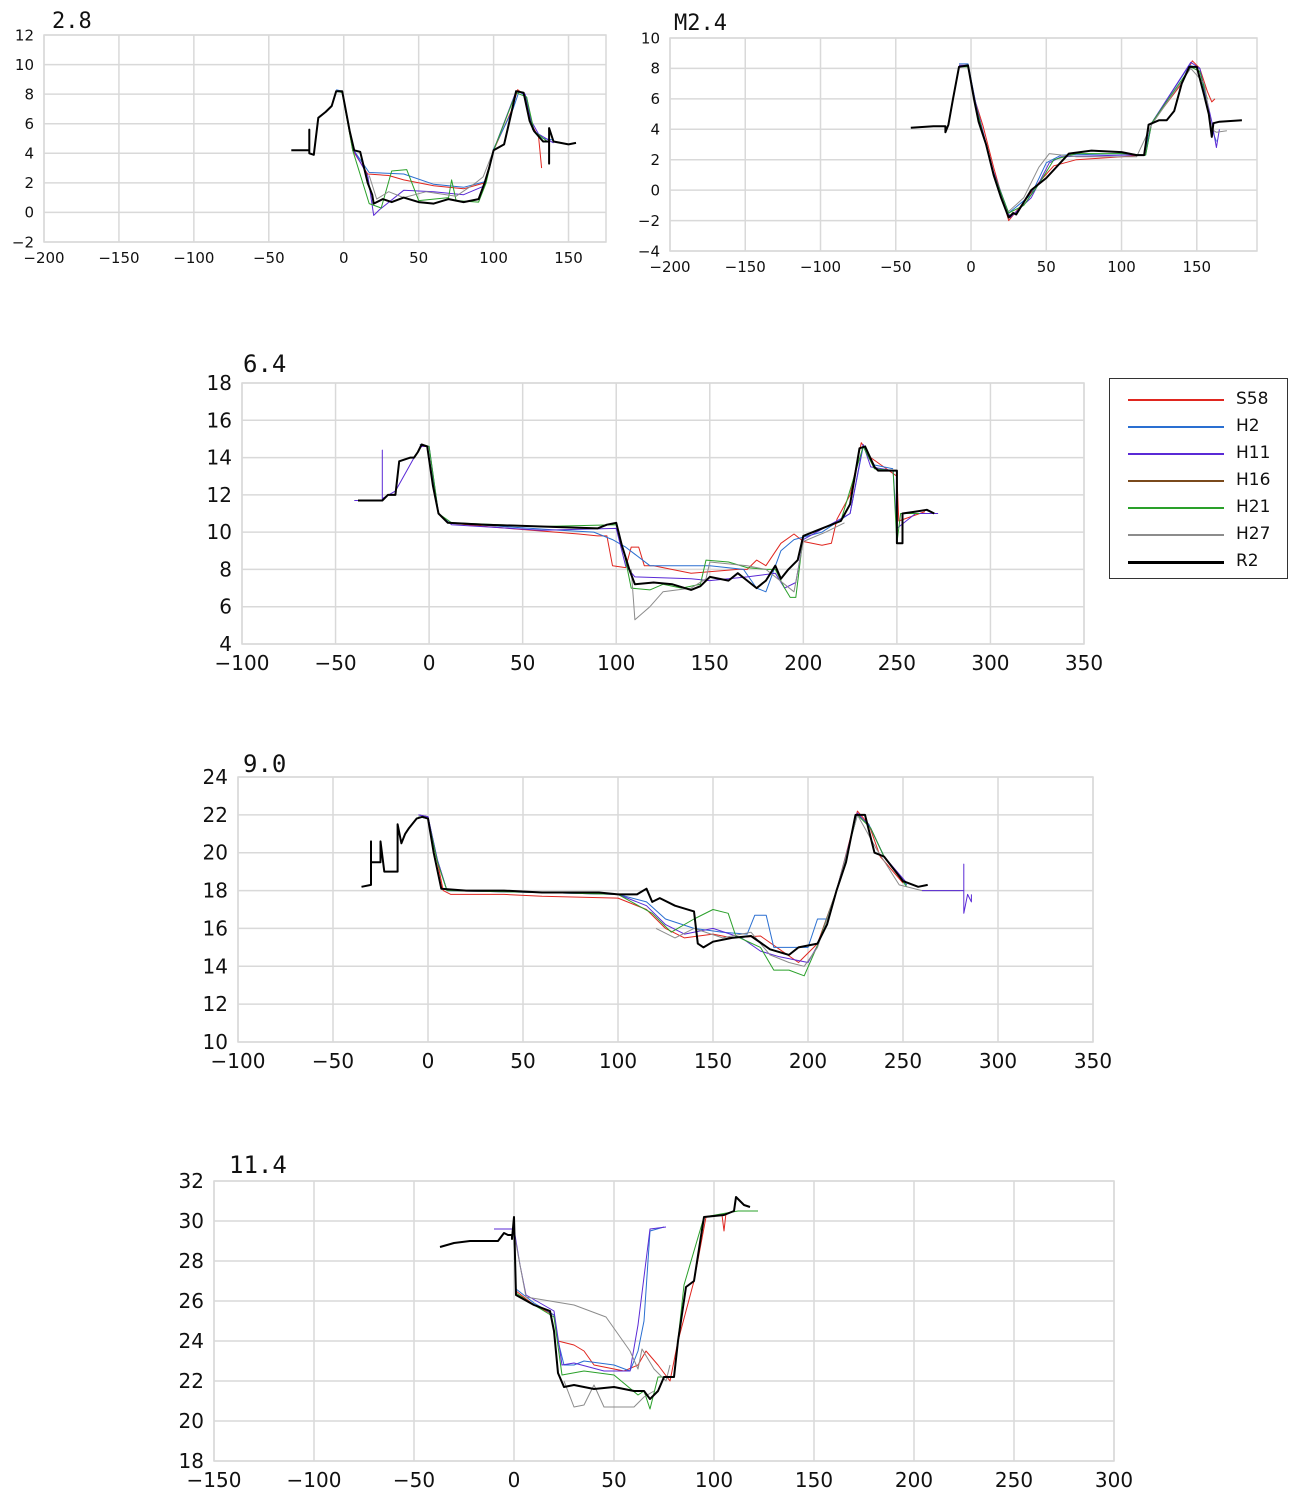 This screenshot has width=1297, height=1506. What do you see at coordinates (29, 154) in the screenshot?
I see `y-tick-label: 4` at bounding box center [29, 154].